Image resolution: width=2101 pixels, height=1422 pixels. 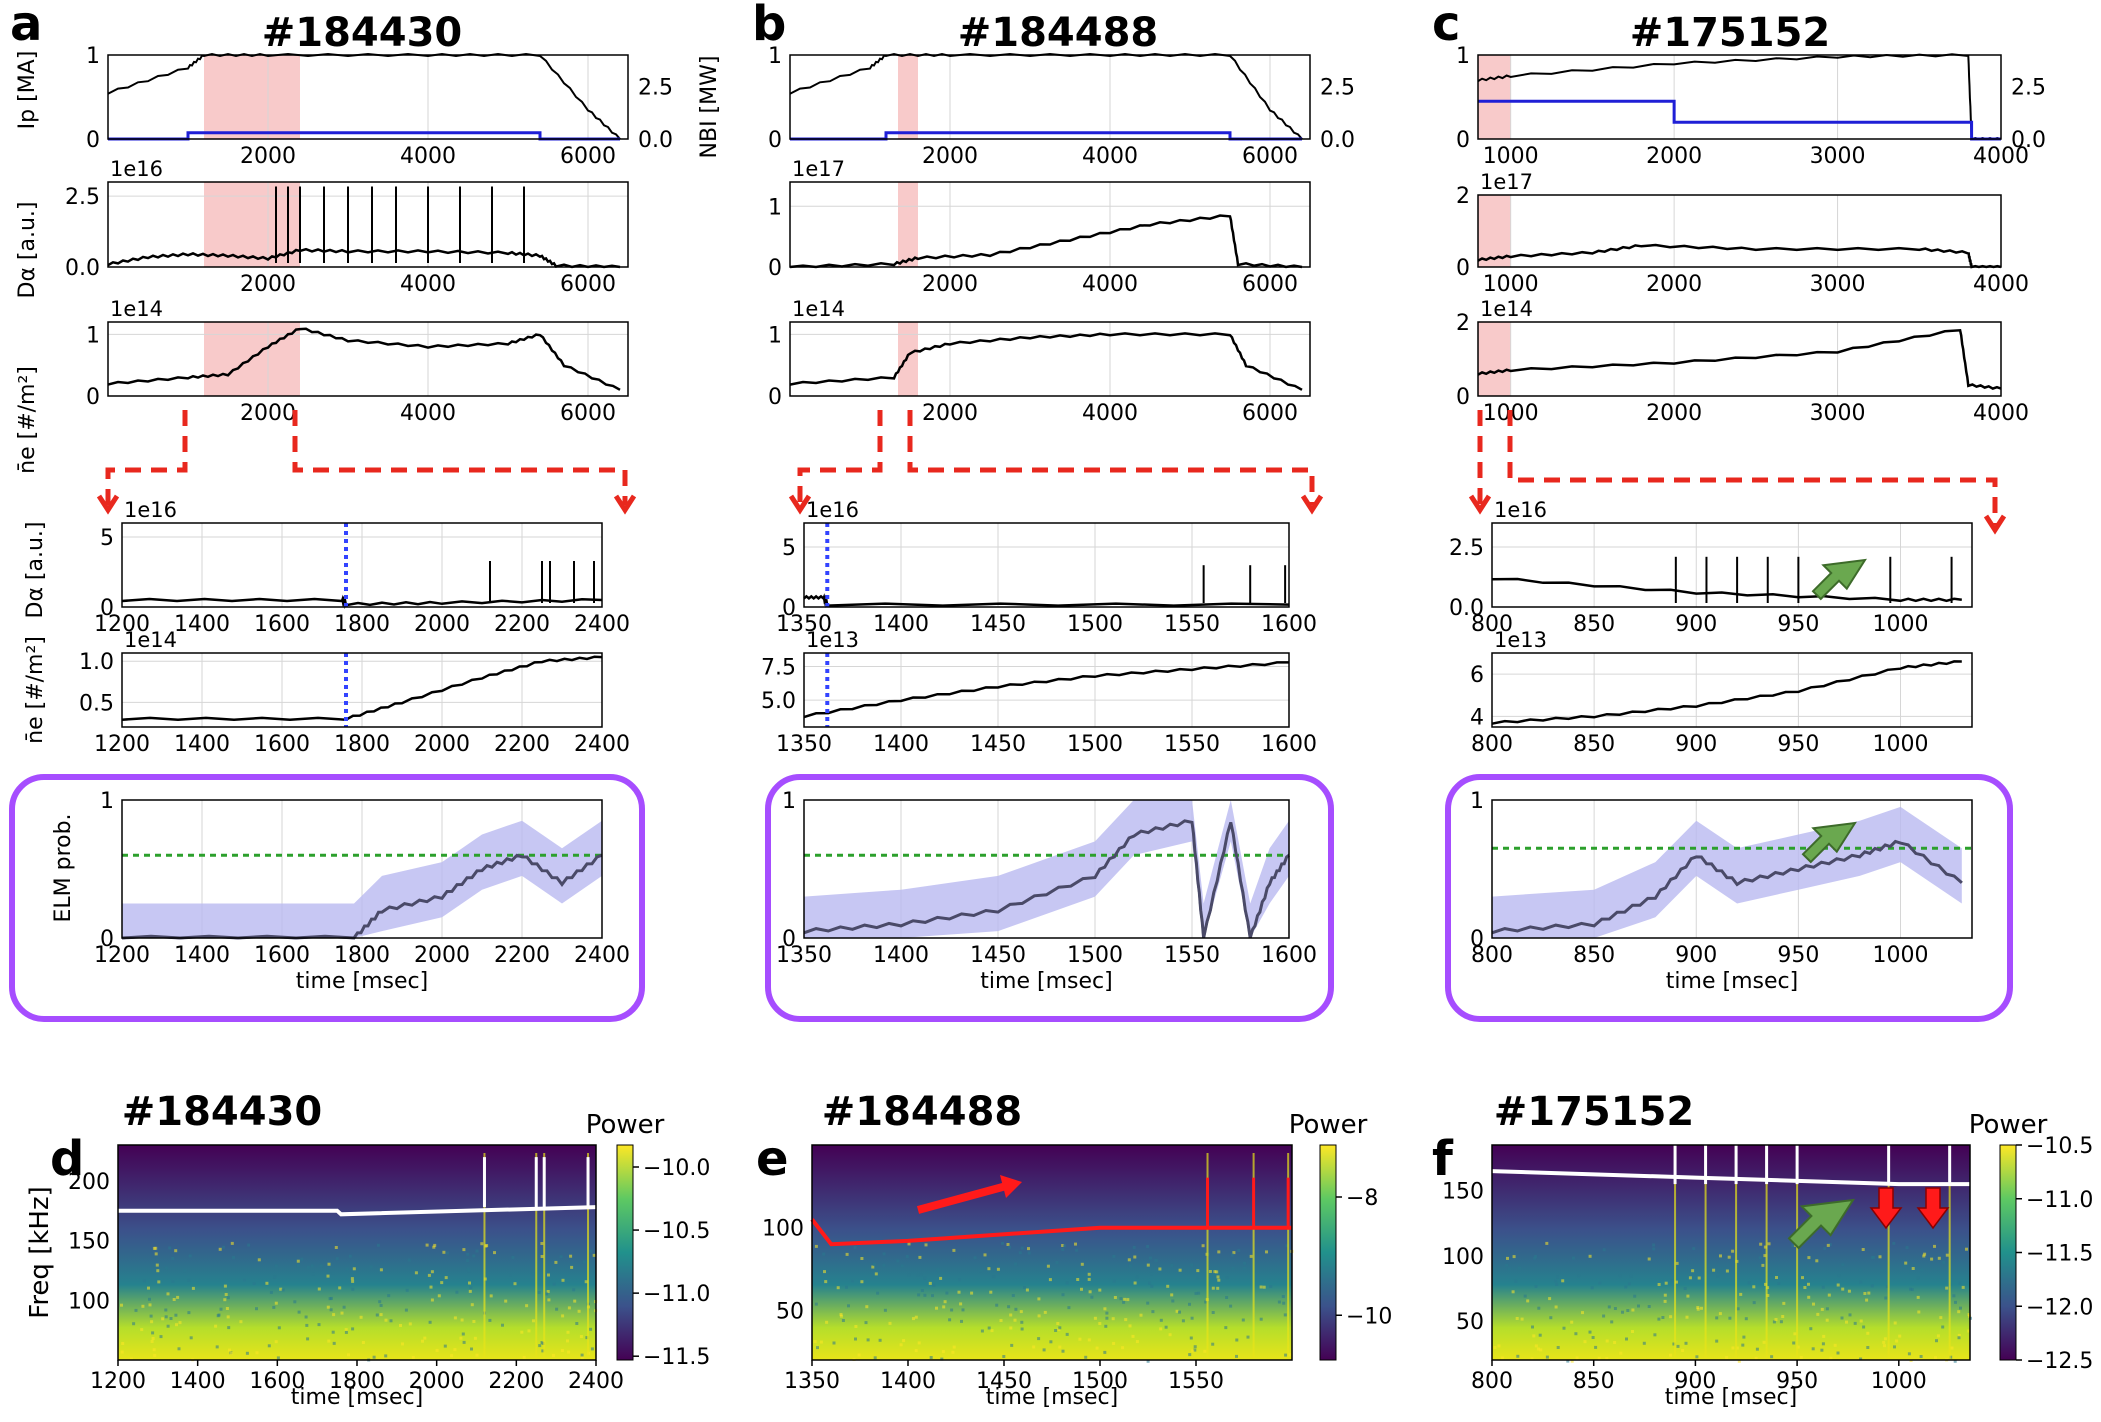 What do you see at coordinates (89, 1182) in the screenshot?
I see `y-tick-label: 200` at bounding box center [89, 1182].